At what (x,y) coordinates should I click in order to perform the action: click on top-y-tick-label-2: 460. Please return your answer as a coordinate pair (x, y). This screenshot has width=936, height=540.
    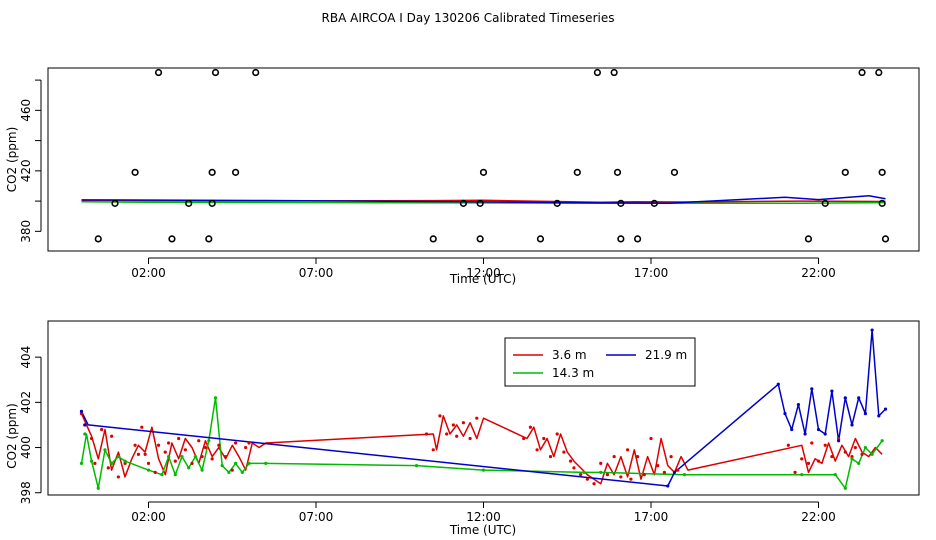
    Looking at the image, I should click on (26, 110).